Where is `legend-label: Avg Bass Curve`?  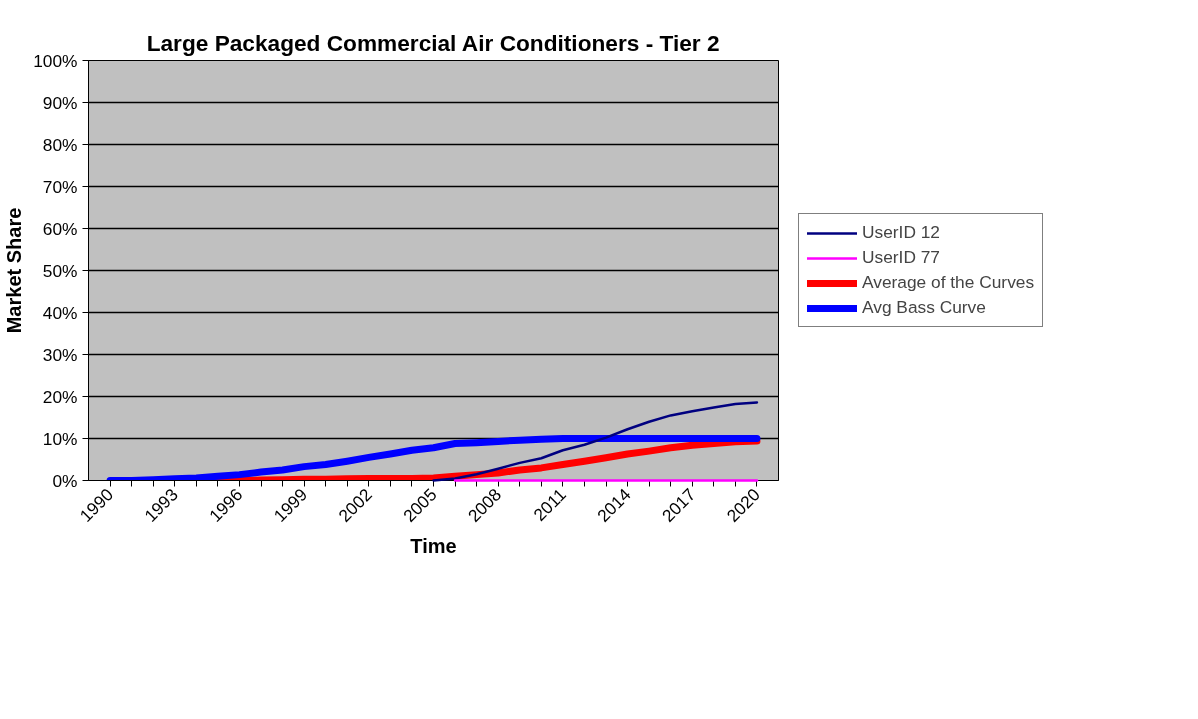 legend-label: Avg Bass Curve is located at coordinates (924, 307).